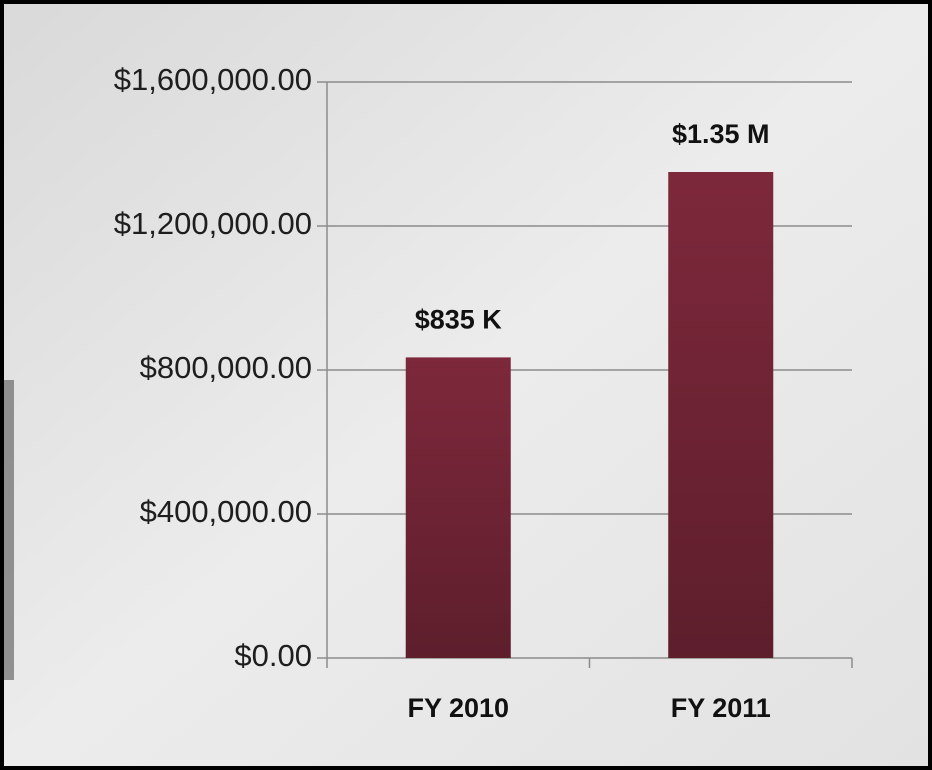  Describe the element at coordinates (459, 320) in the screenshot. I see `value-label: $835 K` at that location.